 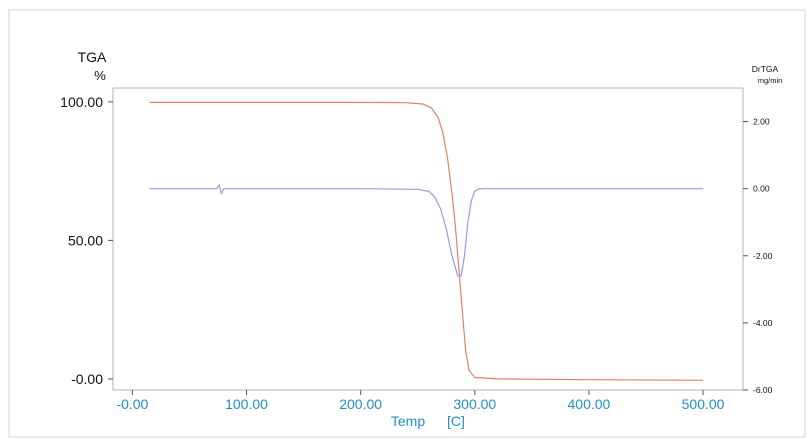 I want to click on right-y-tick-label: -6.00, so click(x=763, y=390).